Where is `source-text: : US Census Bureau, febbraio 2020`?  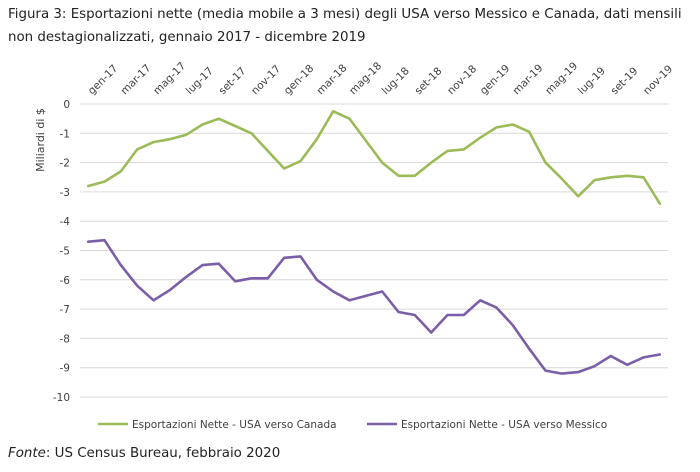
source-text: : US Census Bureau, febbraio 2020 is located at coordinates (163, 453).